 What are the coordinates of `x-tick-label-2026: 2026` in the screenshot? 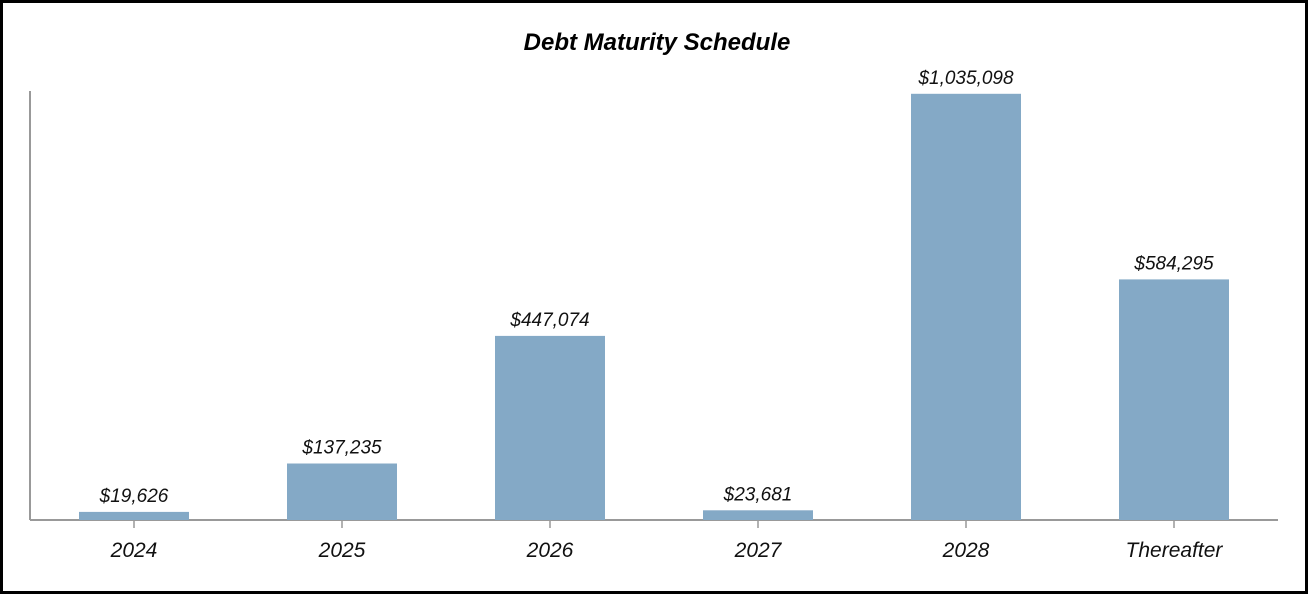 It's located at (550, 550).